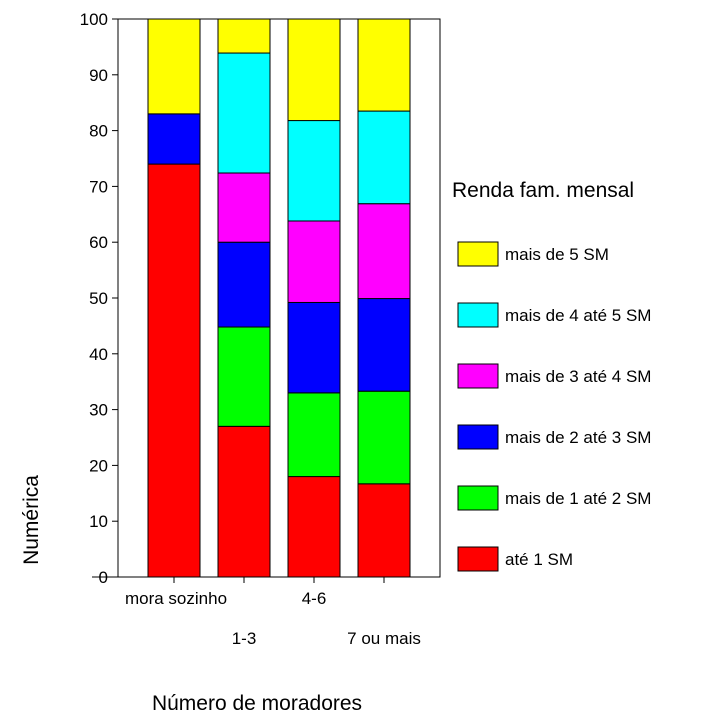 This screenshot has height=717, width=707. I want to click on legend-label: até 1 SM, so click(539, 559).